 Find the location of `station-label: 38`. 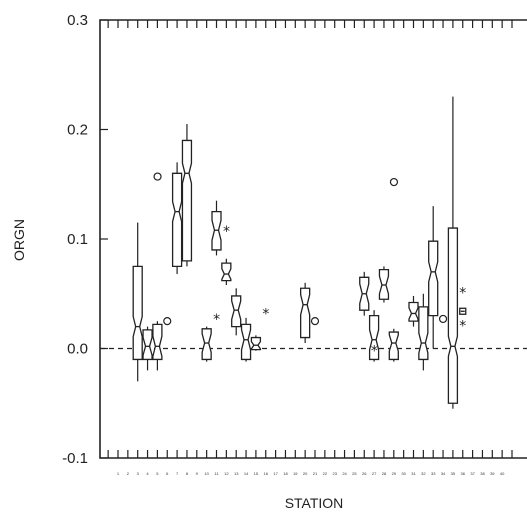

station-label: 38 is located at coordinates (482, 473).